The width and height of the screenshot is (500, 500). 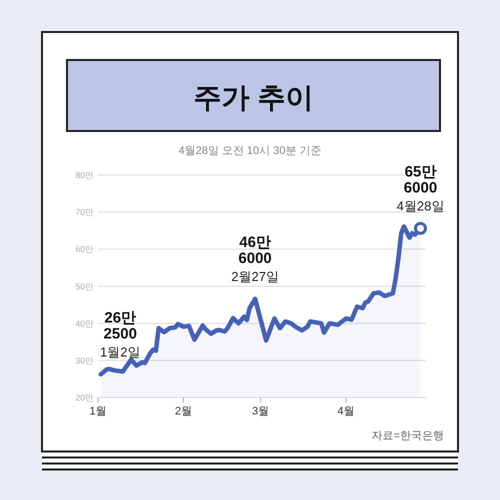 I want to click on y-tick-label: 60만, so click(x=85, y=249).